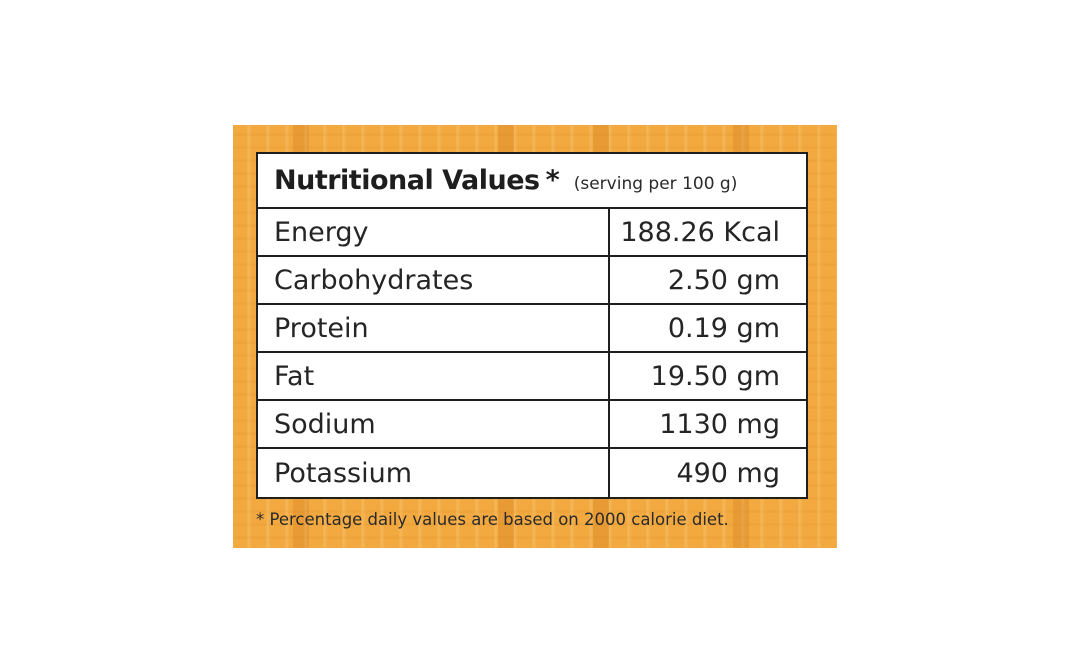  I want to click on nutrition-table-header: Nutritional Values * (serving per 100 g), so click(532, 181).